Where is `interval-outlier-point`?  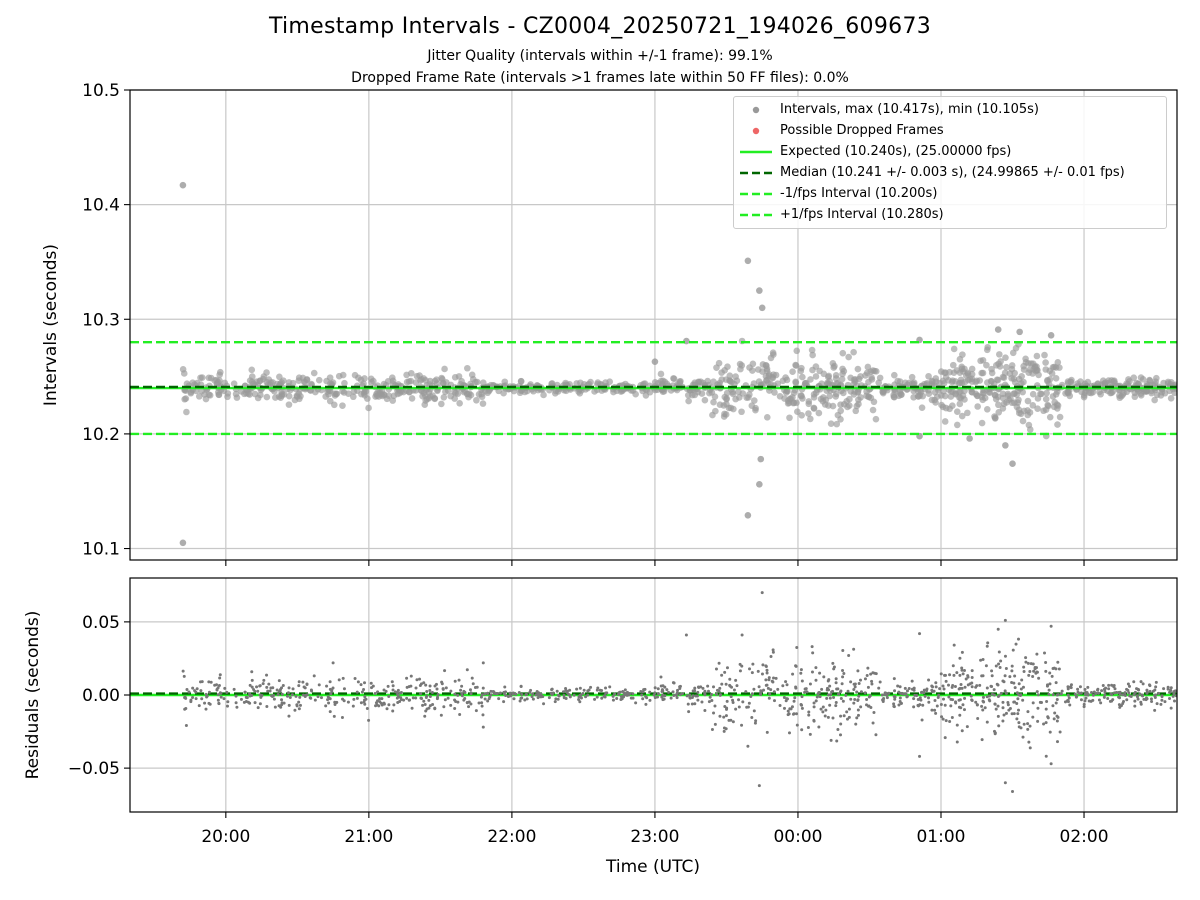 interval-outlier-point is located at coordinates (998, 329).